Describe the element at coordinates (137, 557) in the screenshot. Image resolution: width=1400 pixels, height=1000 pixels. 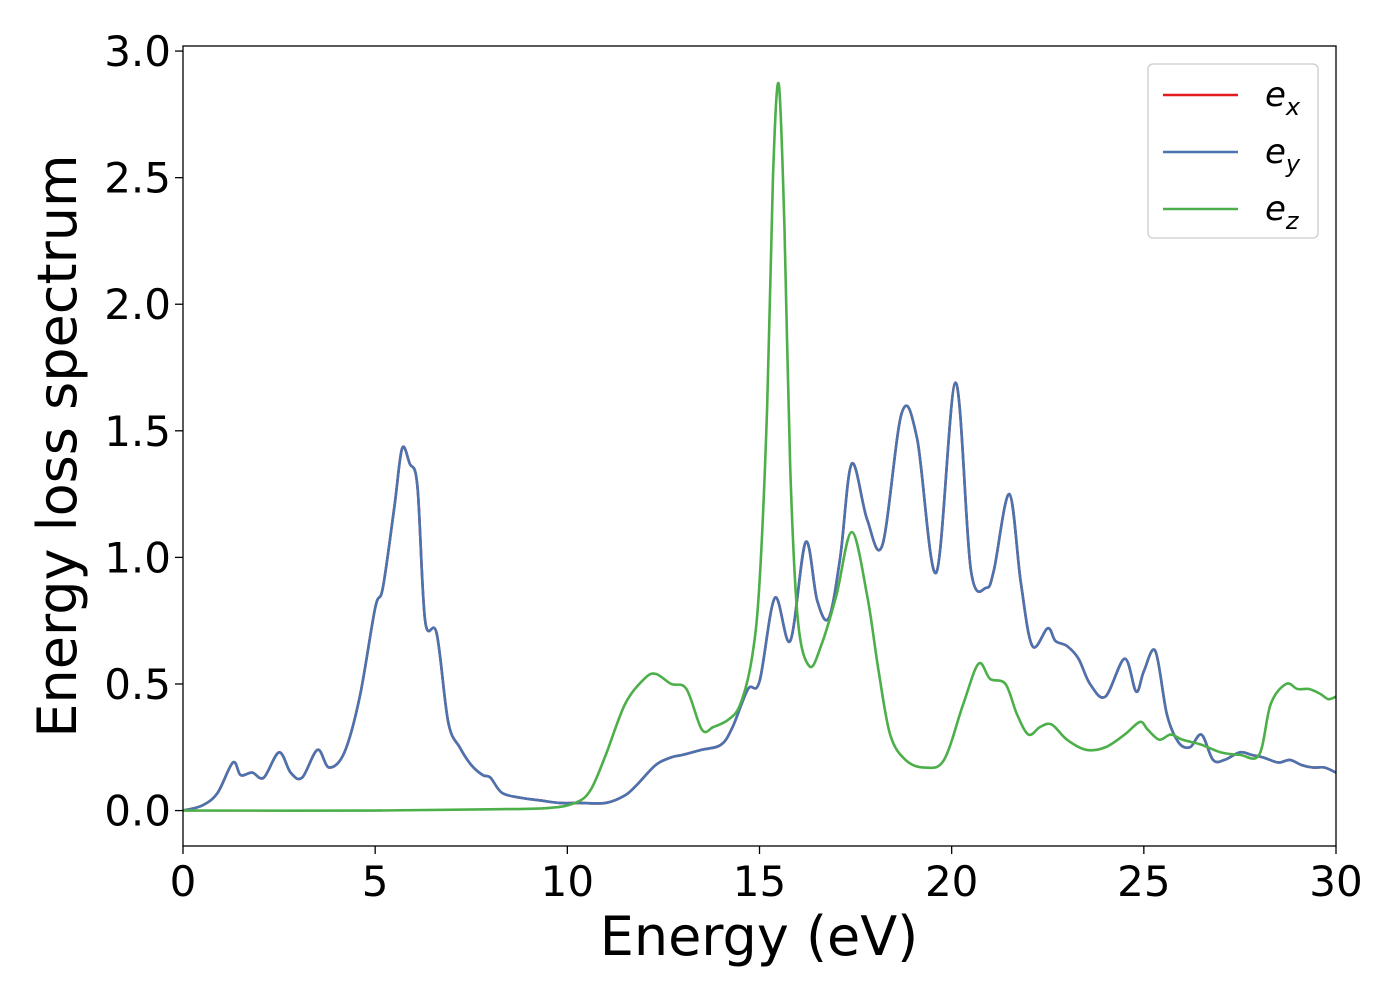
I see `y-tick-label: 1.0` at that location.